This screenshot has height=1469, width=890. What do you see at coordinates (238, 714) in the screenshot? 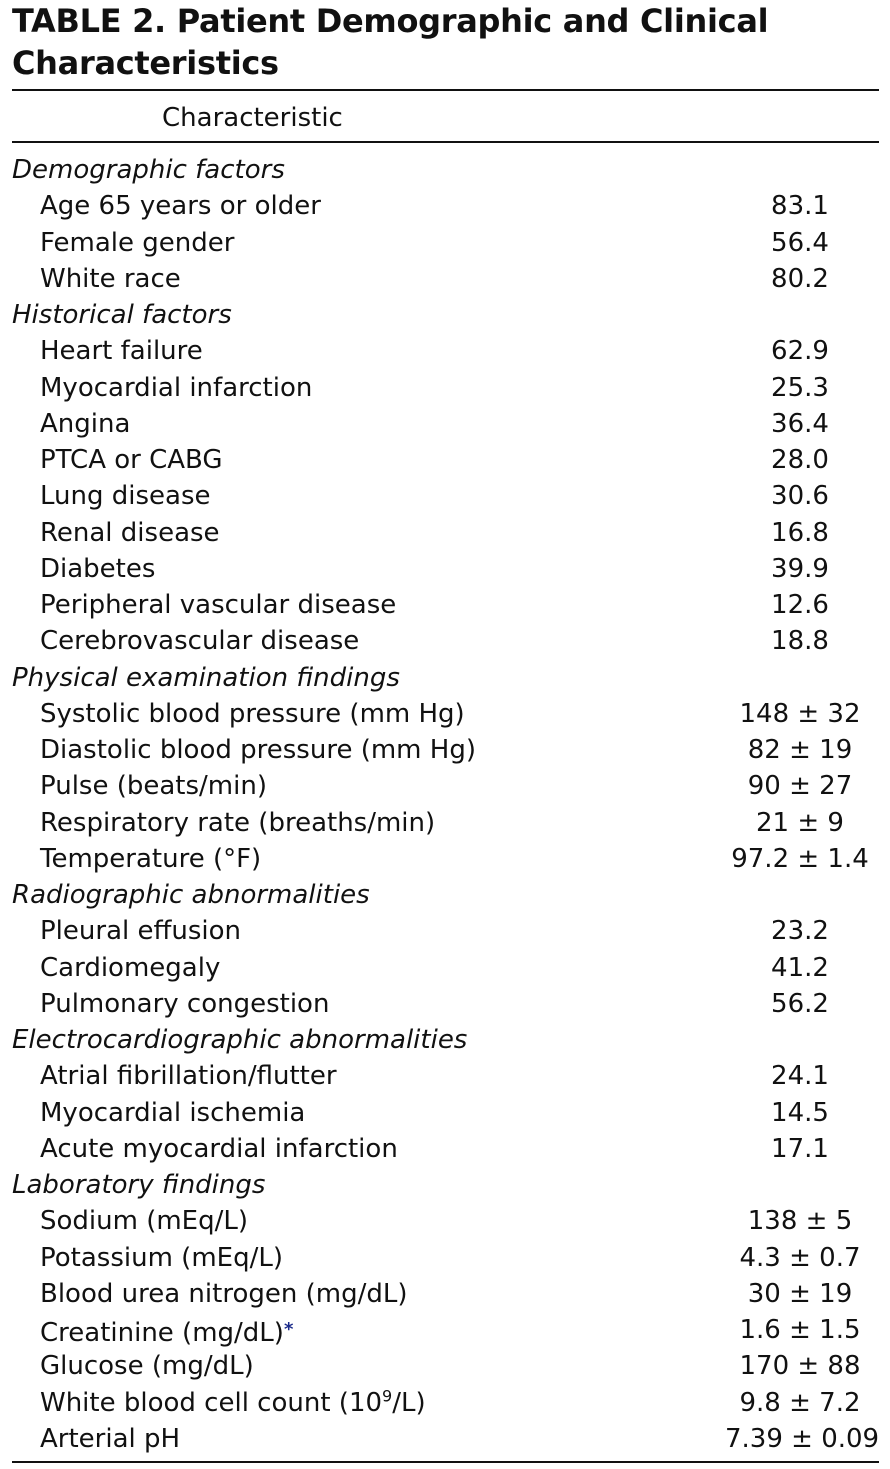
I see `row-label: Systolic blood pressure (mm Hg)` at bounding box center [238, 714].